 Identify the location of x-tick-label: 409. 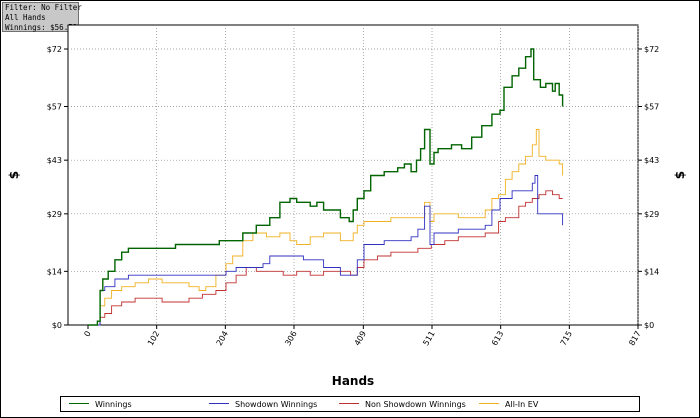
(360, 339).